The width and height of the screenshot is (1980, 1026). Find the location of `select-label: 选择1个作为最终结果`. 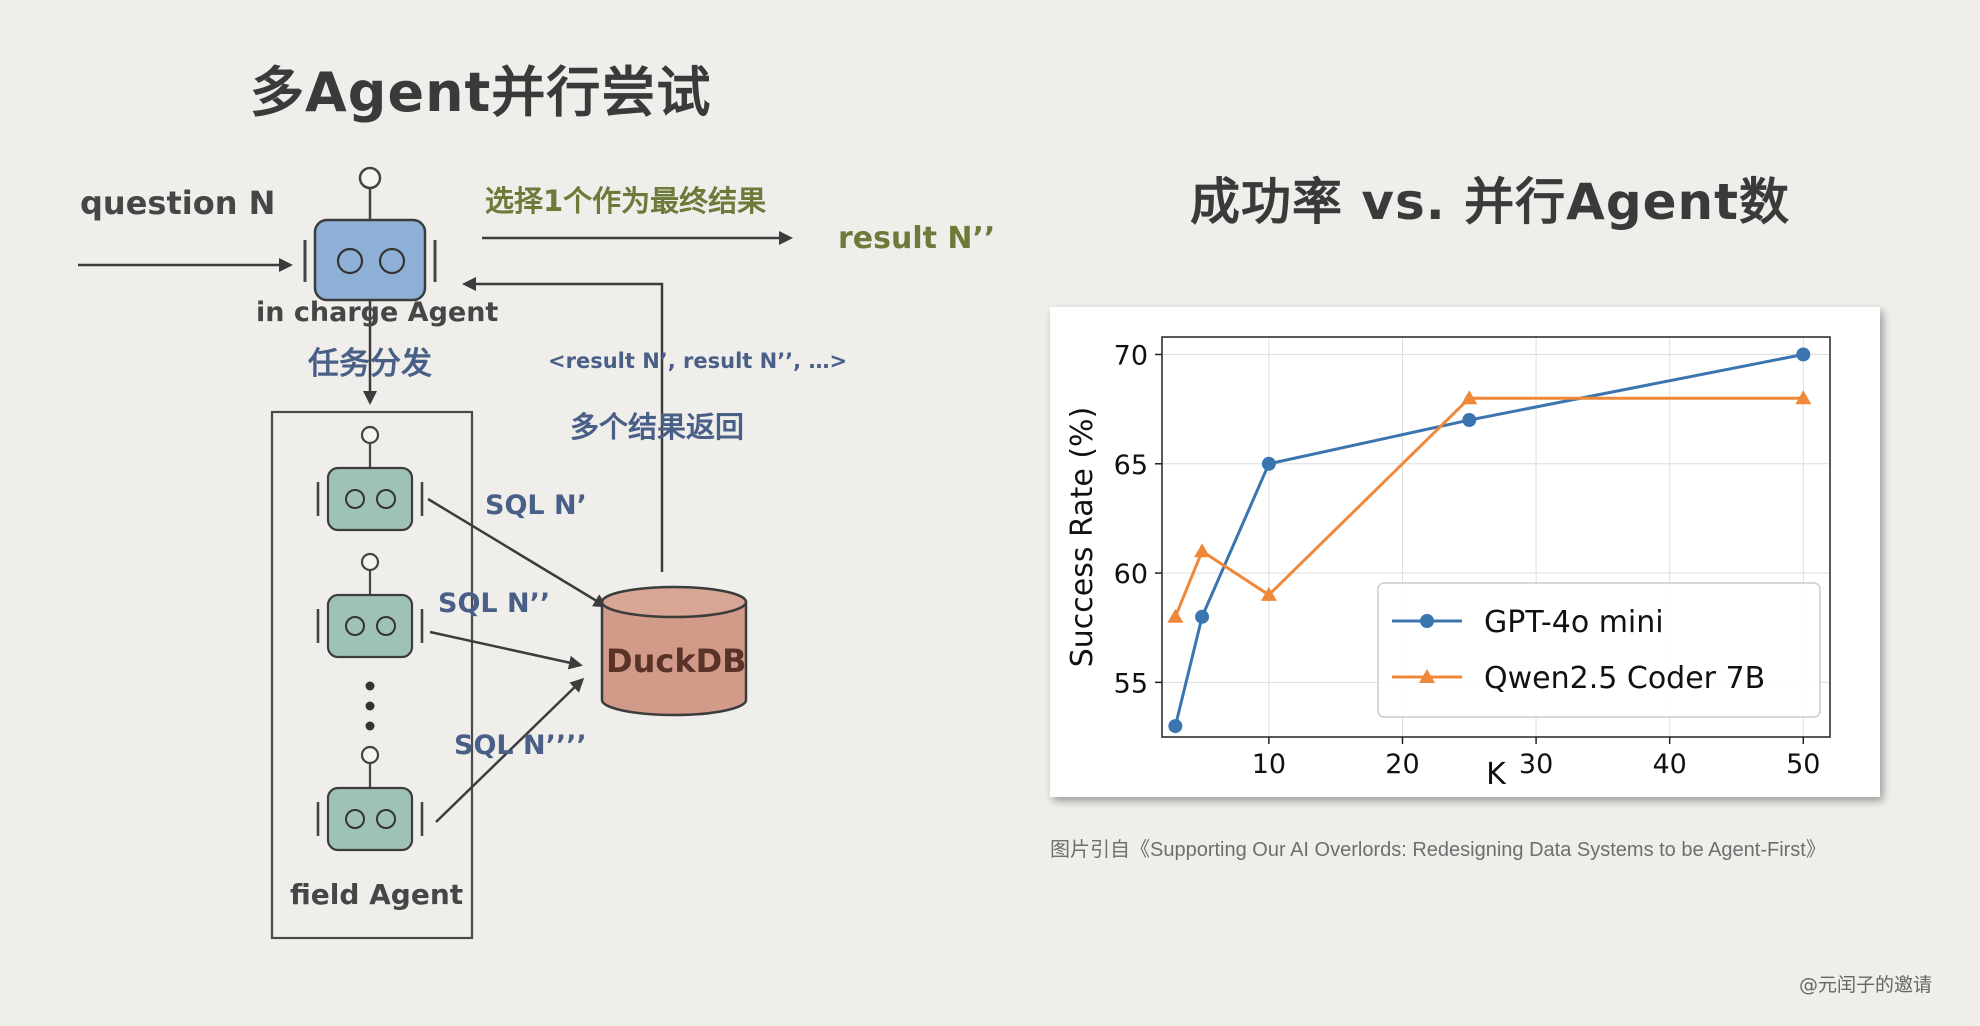

select-label: 选择1个作为最终结果 is located at coordinates (626, 201).